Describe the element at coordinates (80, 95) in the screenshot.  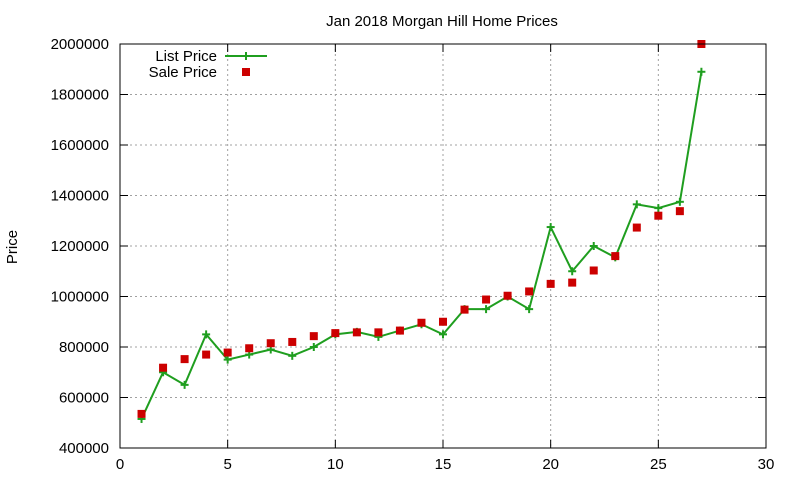
I see `y-tick-label: 1800000` at that location.